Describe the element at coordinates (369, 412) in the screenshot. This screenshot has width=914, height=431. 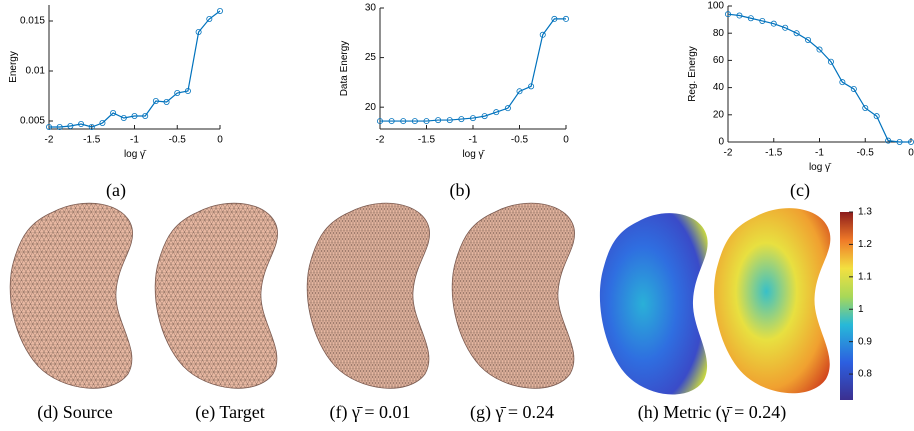
I see `caption: (f) γ̄ = 0.01` at that location.